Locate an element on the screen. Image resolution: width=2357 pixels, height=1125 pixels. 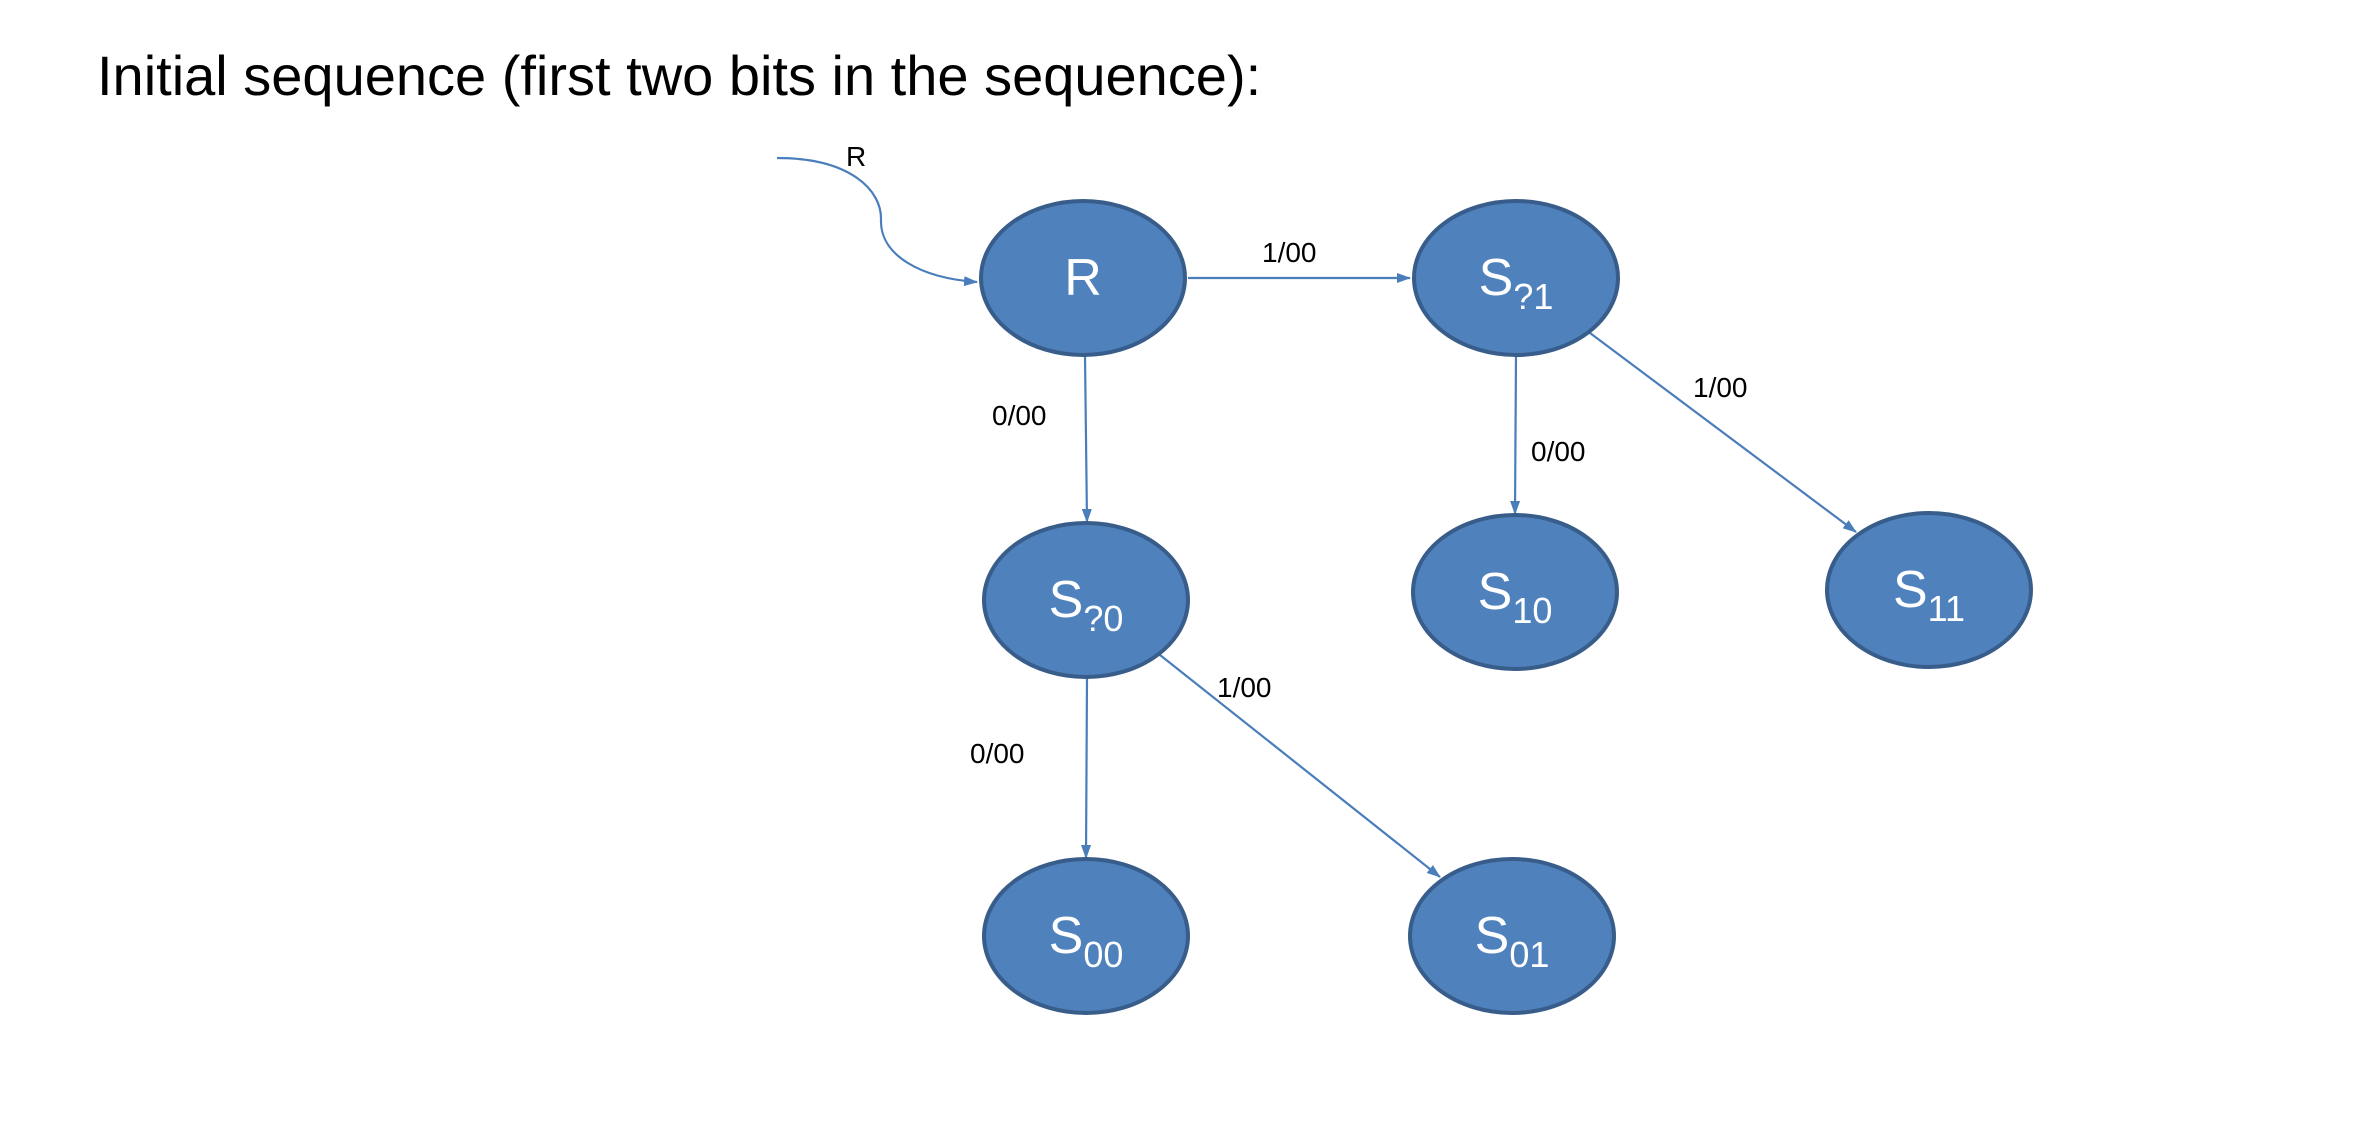
state-subscript: 00 is located at coordinates (1103, 954).